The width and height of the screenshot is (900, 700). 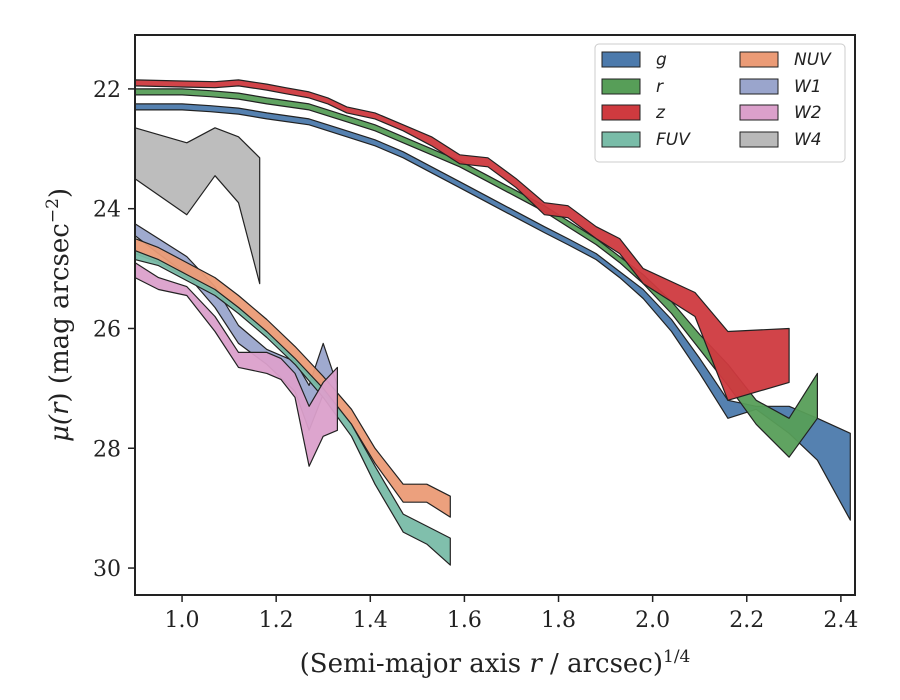 I want to click on y-tick-label: 24, so click(x=107, y=210).